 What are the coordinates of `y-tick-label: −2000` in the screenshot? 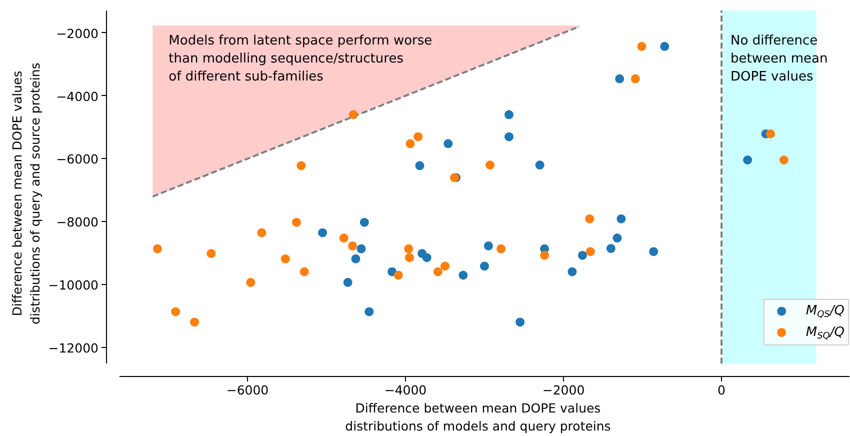 It's located at (77, 33).